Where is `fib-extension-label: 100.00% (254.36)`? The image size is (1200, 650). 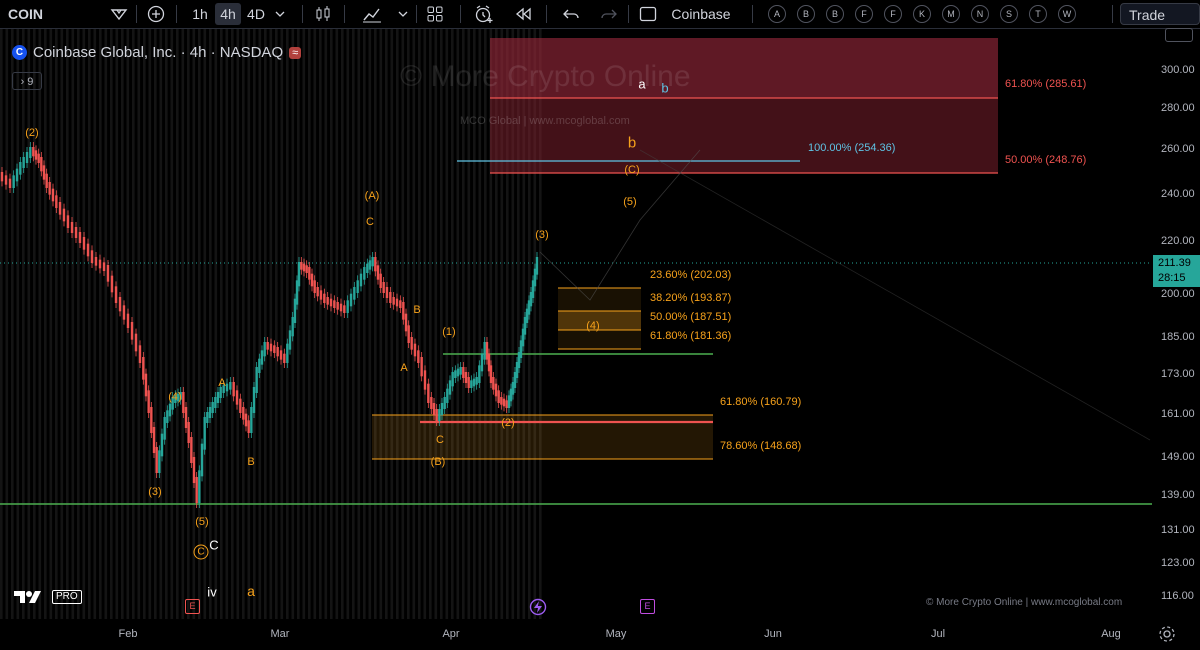
fib-extension-label: 100.00% (254.36) is located at coordinates (852, 148).